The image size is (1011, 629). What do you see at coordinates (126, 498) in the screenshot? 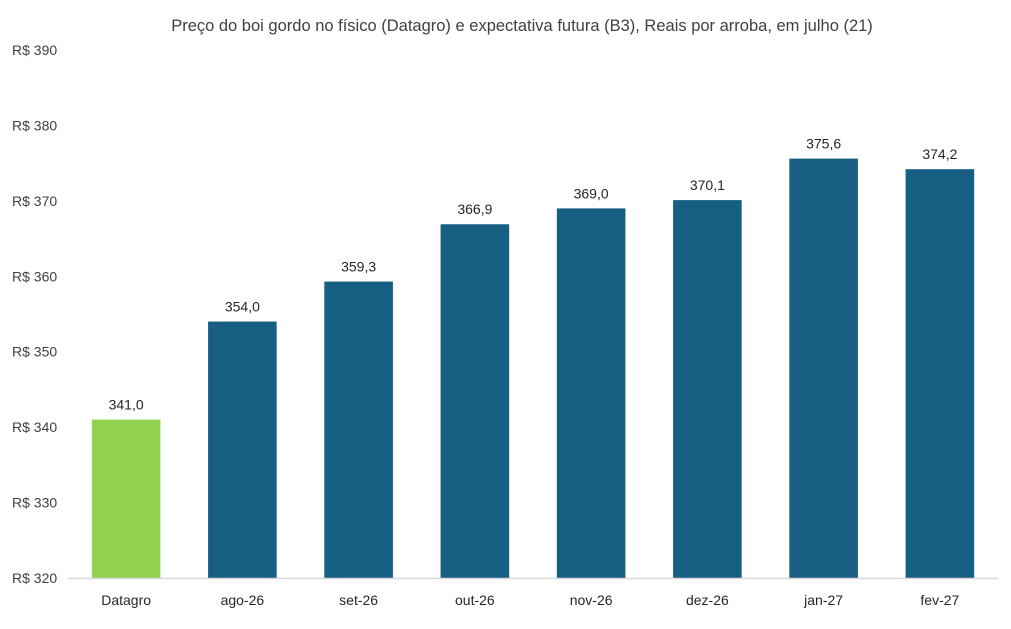
I see `bar-datagro` at bounding box center [126, 498].